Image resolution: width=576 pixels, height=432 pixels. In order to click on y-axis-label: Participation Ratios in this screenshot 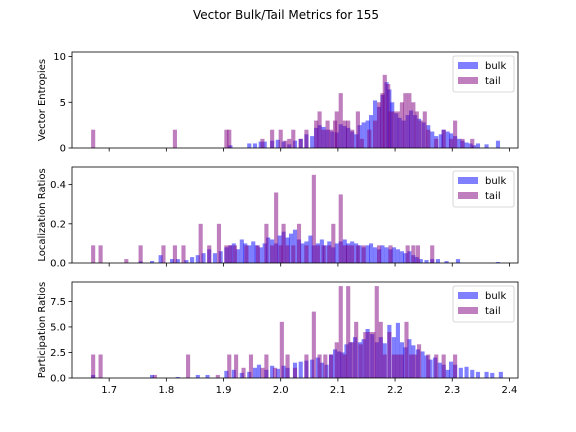, I will do `click(42, 330)`.